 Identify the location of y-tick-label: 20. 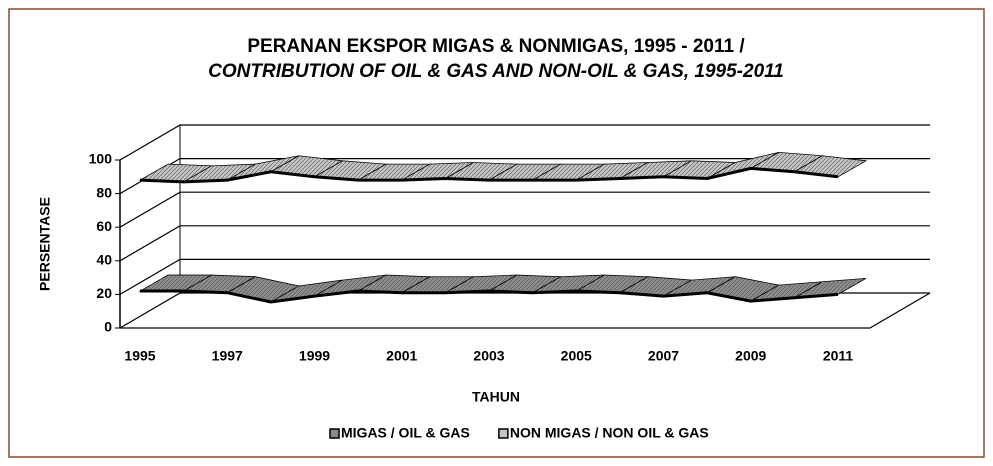
(104, 293).